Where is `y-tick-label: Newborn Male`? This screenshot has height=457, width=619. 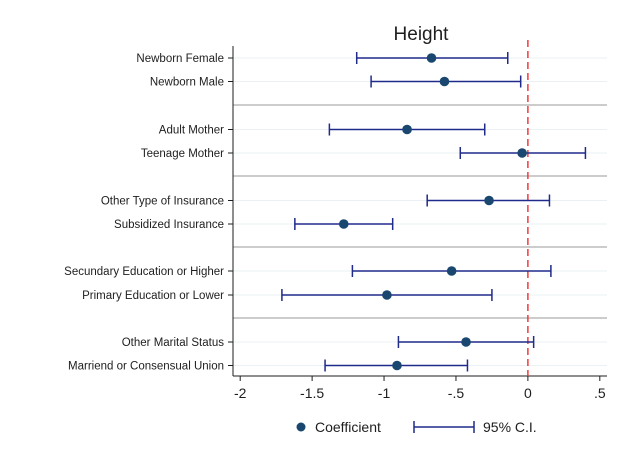
y-tick-label: Newborn Male is located at coordinates (187, 83).